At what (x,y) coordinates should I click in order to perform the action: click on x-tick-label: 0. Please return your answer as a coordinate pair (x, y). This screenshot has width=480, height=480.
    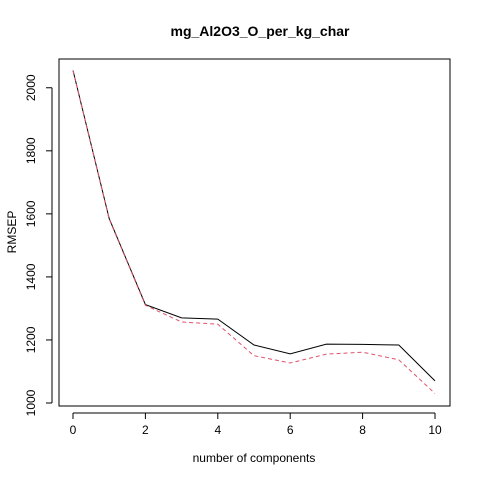
    Looking at the image, I should click on (73, 430).